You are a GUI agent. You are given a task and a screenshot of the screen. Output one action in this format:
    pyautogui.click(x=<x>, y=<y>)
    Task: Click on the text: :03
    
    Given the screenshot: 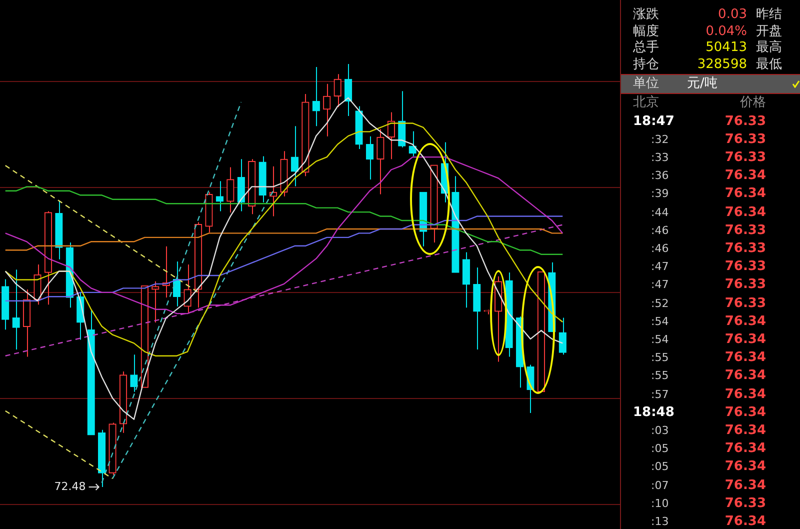 What is the action you would take?
    pyautogui.click(x=660, y=430)
    